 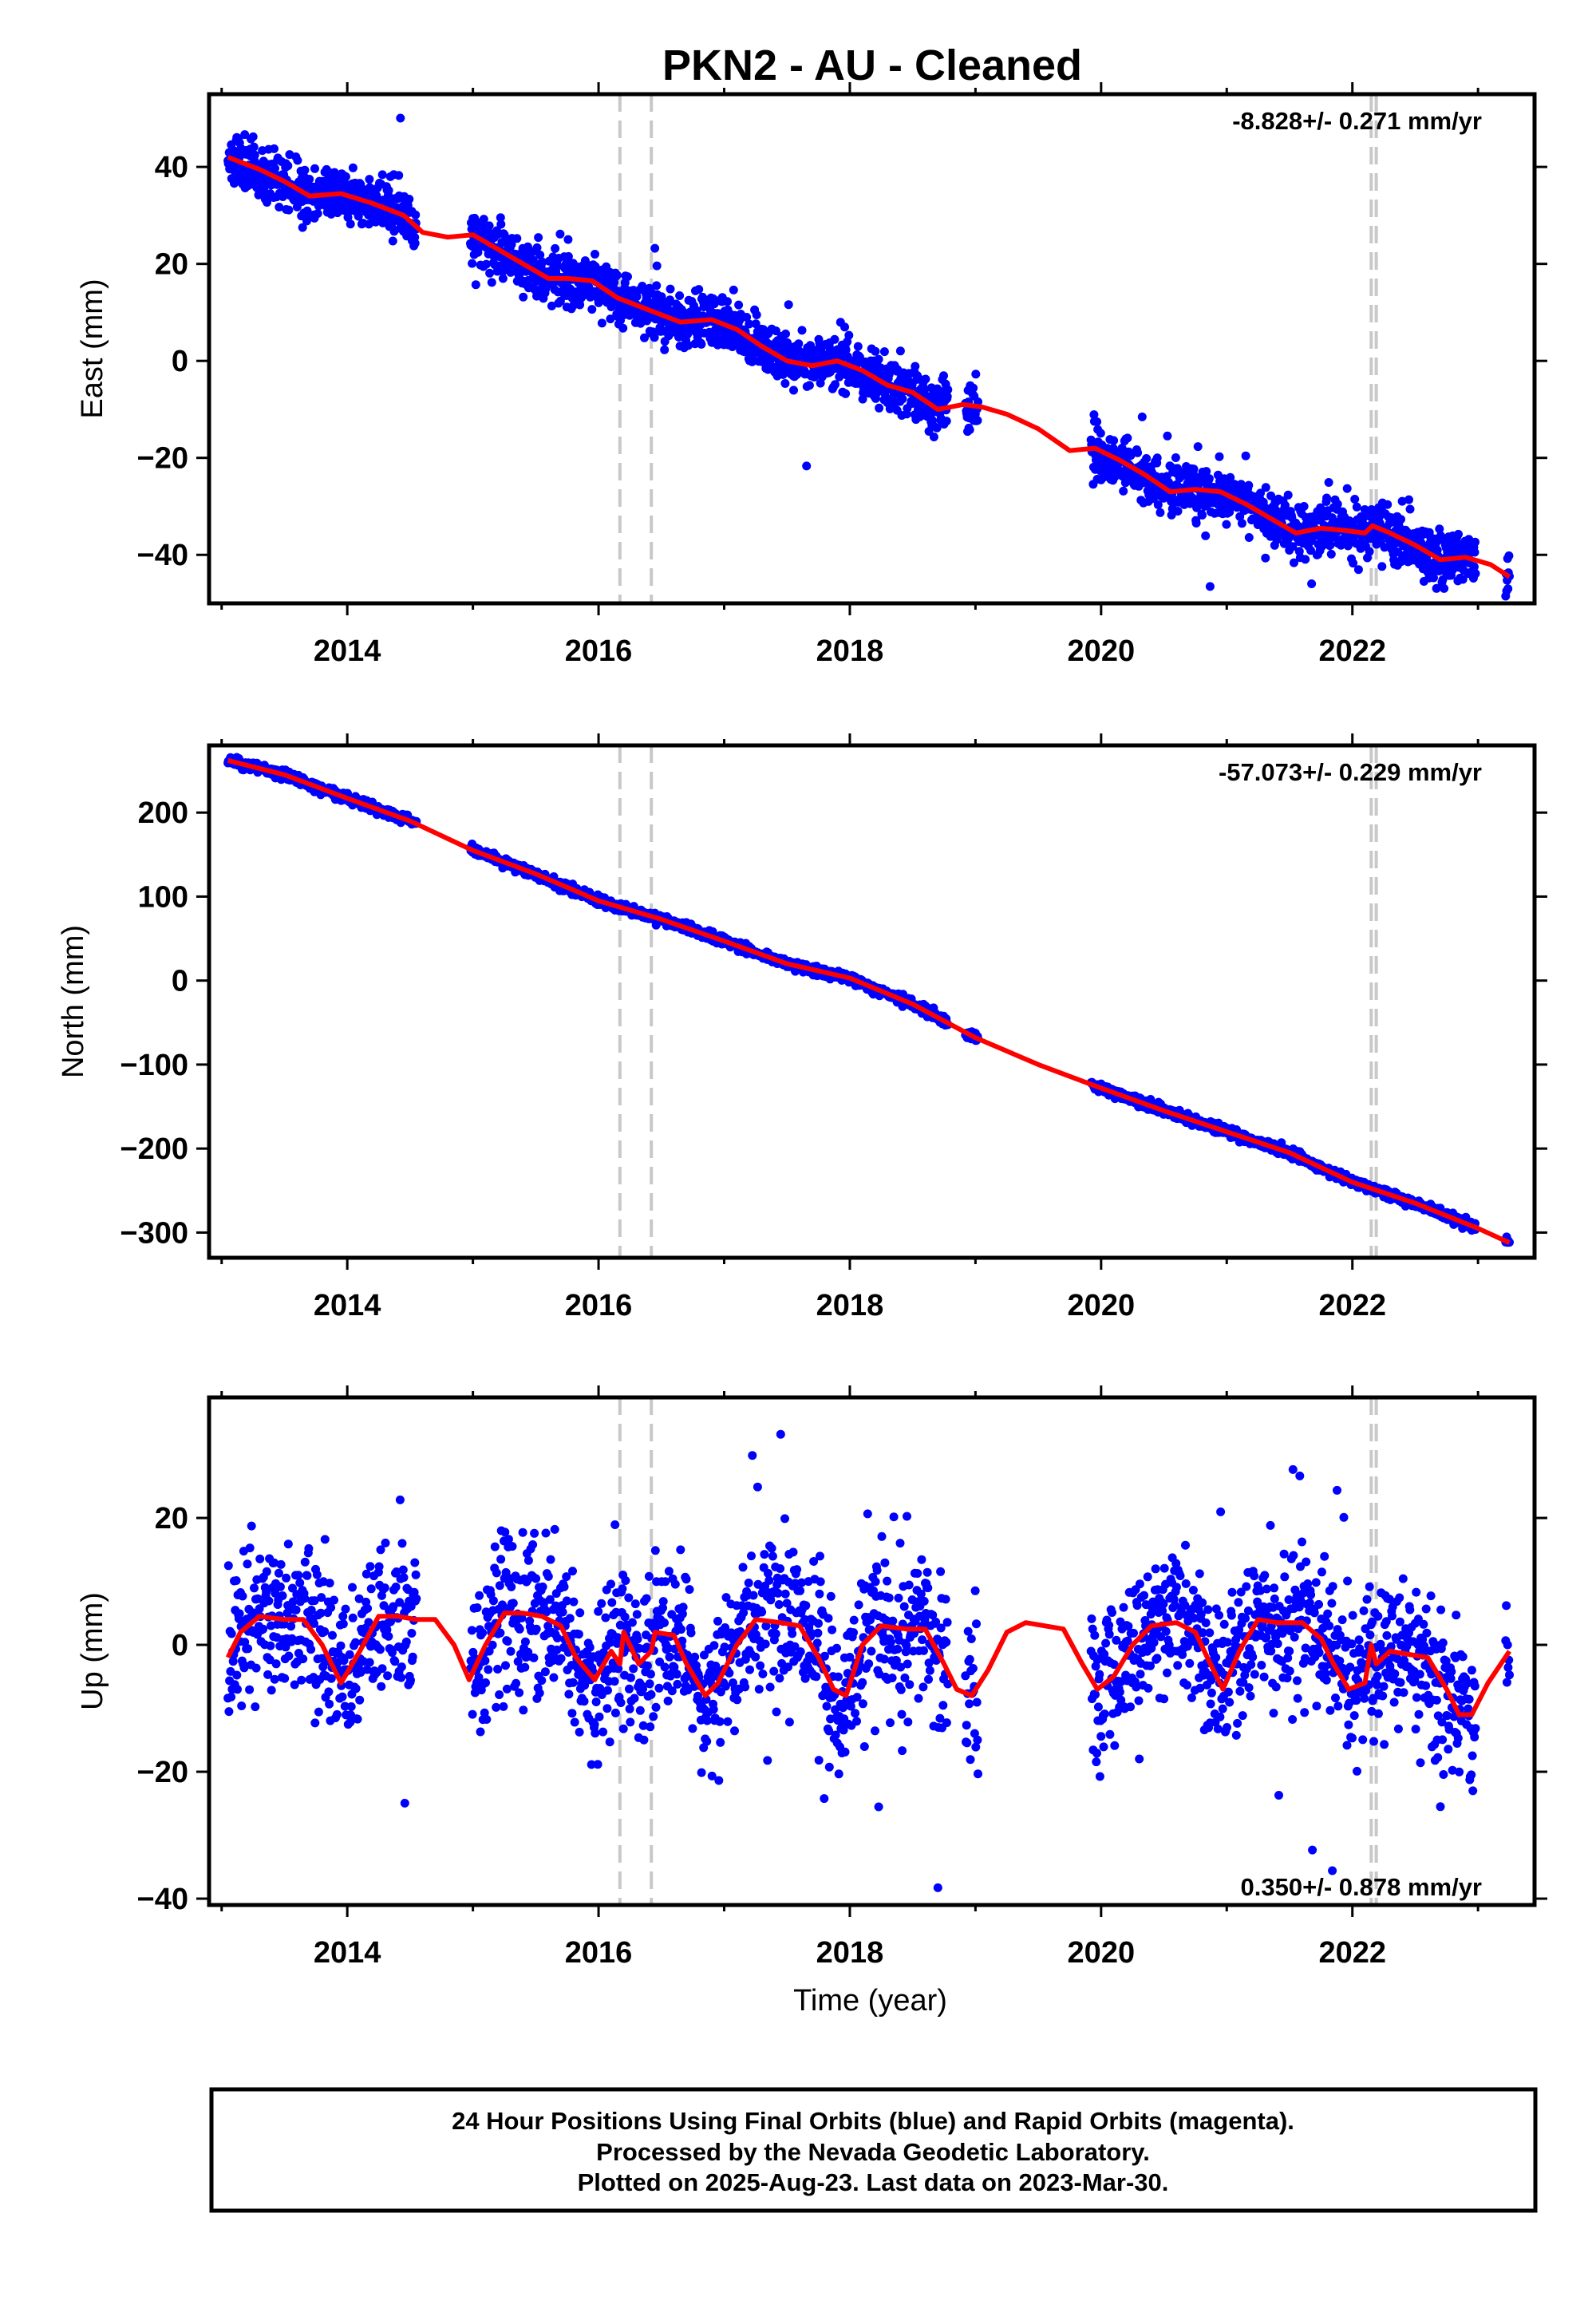 What do you see at coordinates (154, 1149) in the screenshot?
I see `y-tick-label: −200` at bounding box center [154, 1149].